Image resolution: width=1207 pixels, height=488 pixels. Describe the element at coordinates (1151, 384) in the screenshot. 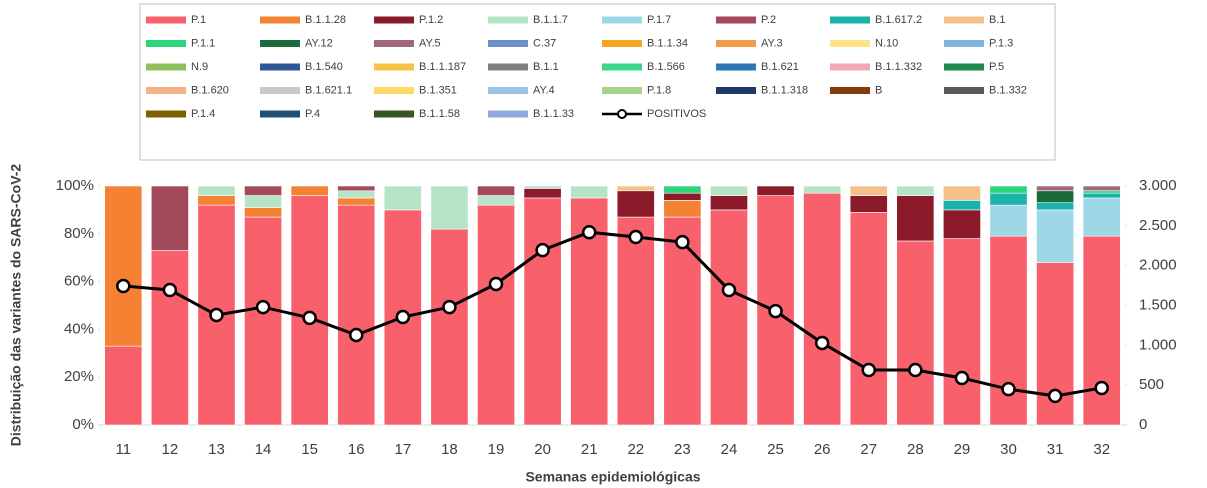

I see `y2-tick-label: 500` at that location.